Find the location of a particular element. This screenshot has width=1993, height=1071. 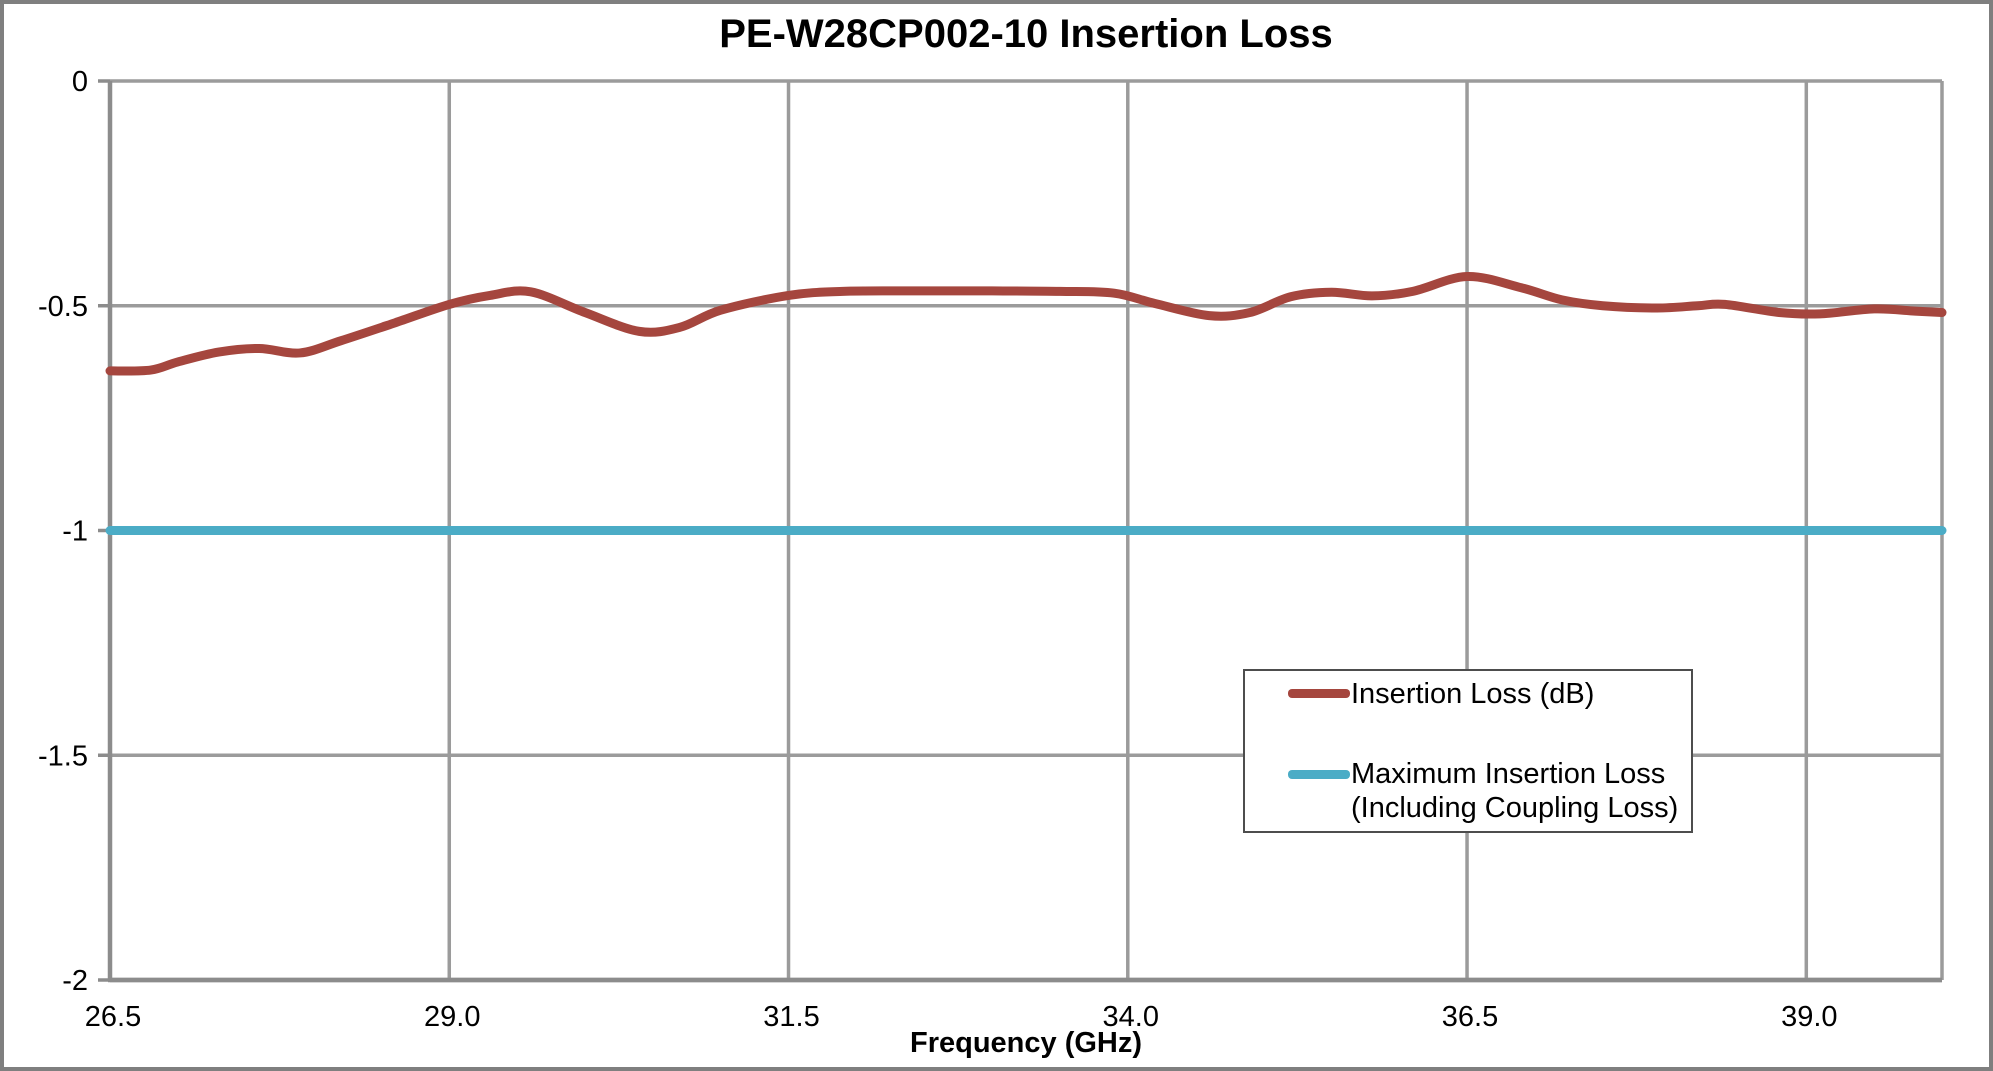

legend-label-max-line1: Maximum Insertion Loss is located at coordinates (1508, 774).